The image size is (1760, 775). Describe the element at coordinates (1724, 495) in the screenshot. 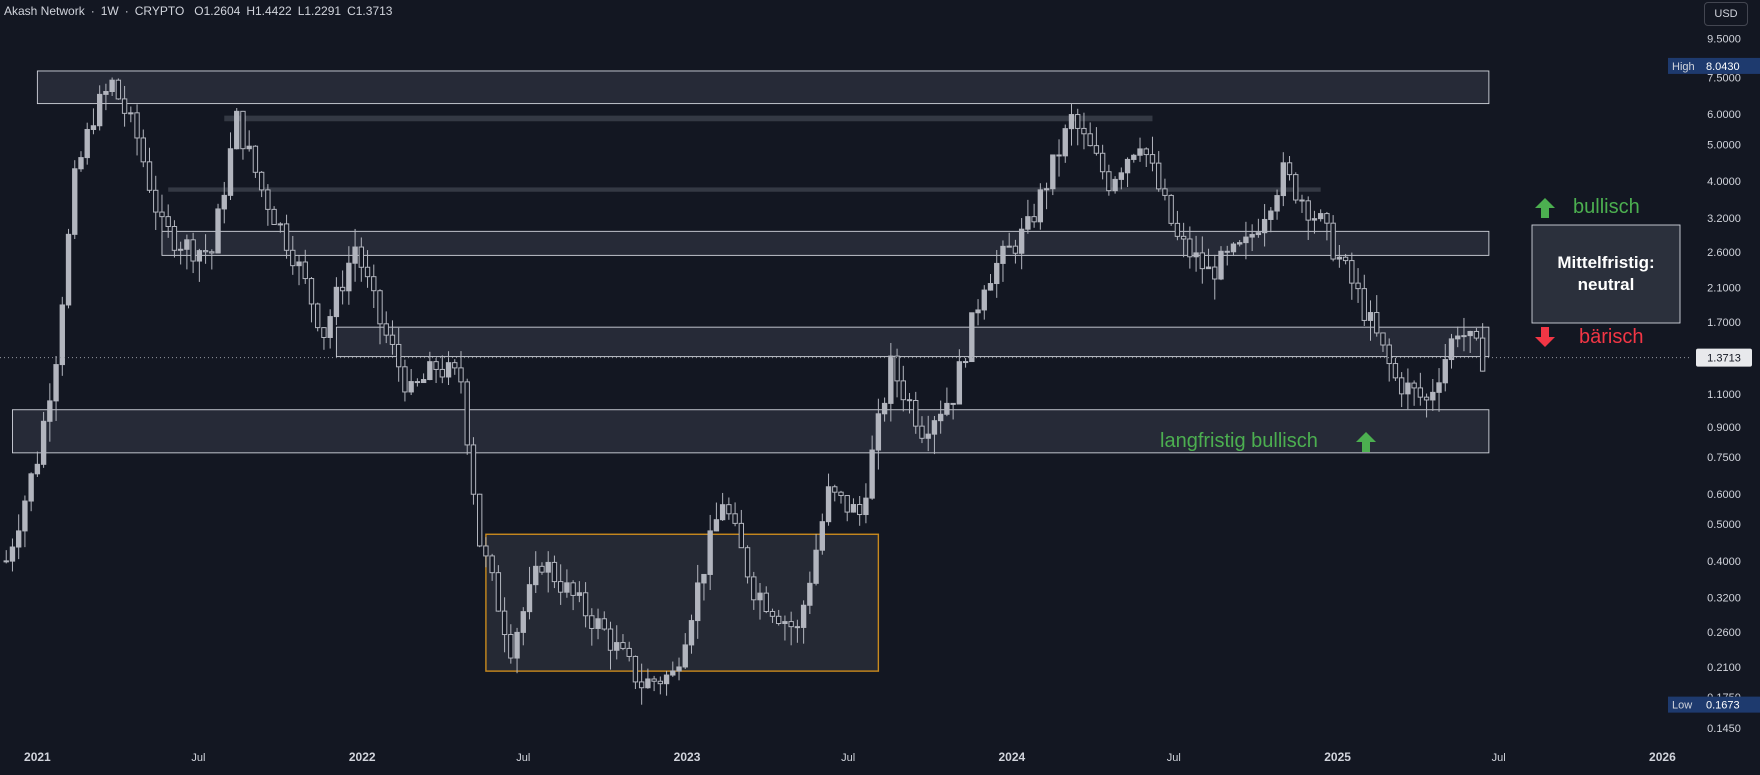

I see `y-tick-label: 0.6000` at that location.